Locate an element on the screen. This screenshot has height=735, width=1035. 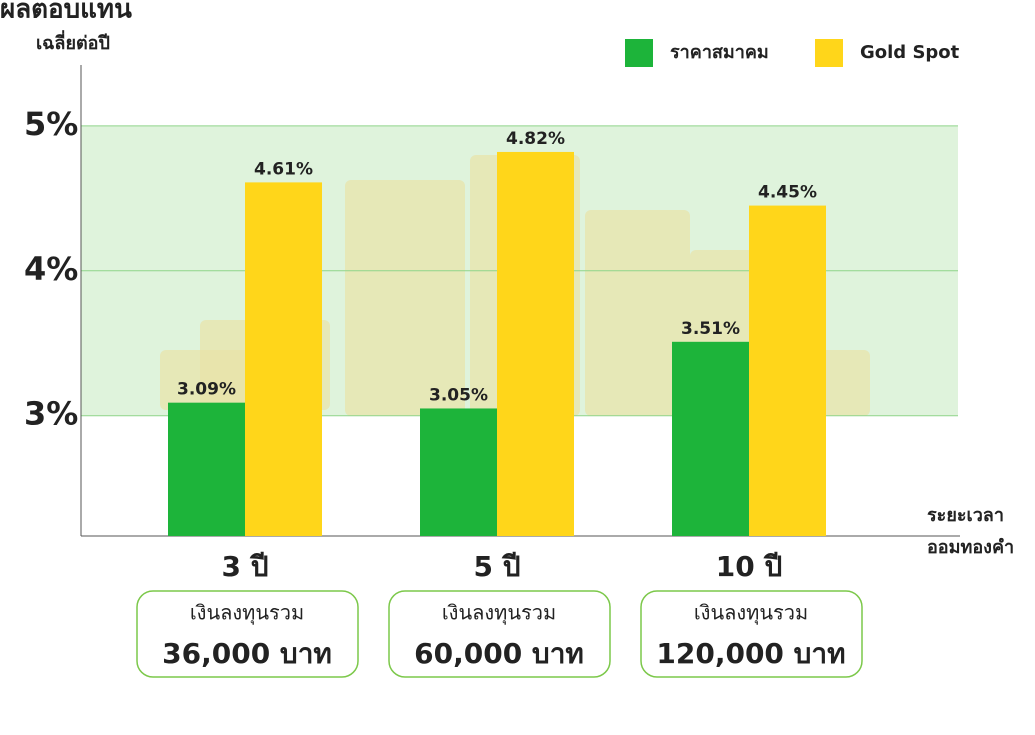
y-axis-label: เฉลี่ยต่อปี is located at coordinates (73, 42).